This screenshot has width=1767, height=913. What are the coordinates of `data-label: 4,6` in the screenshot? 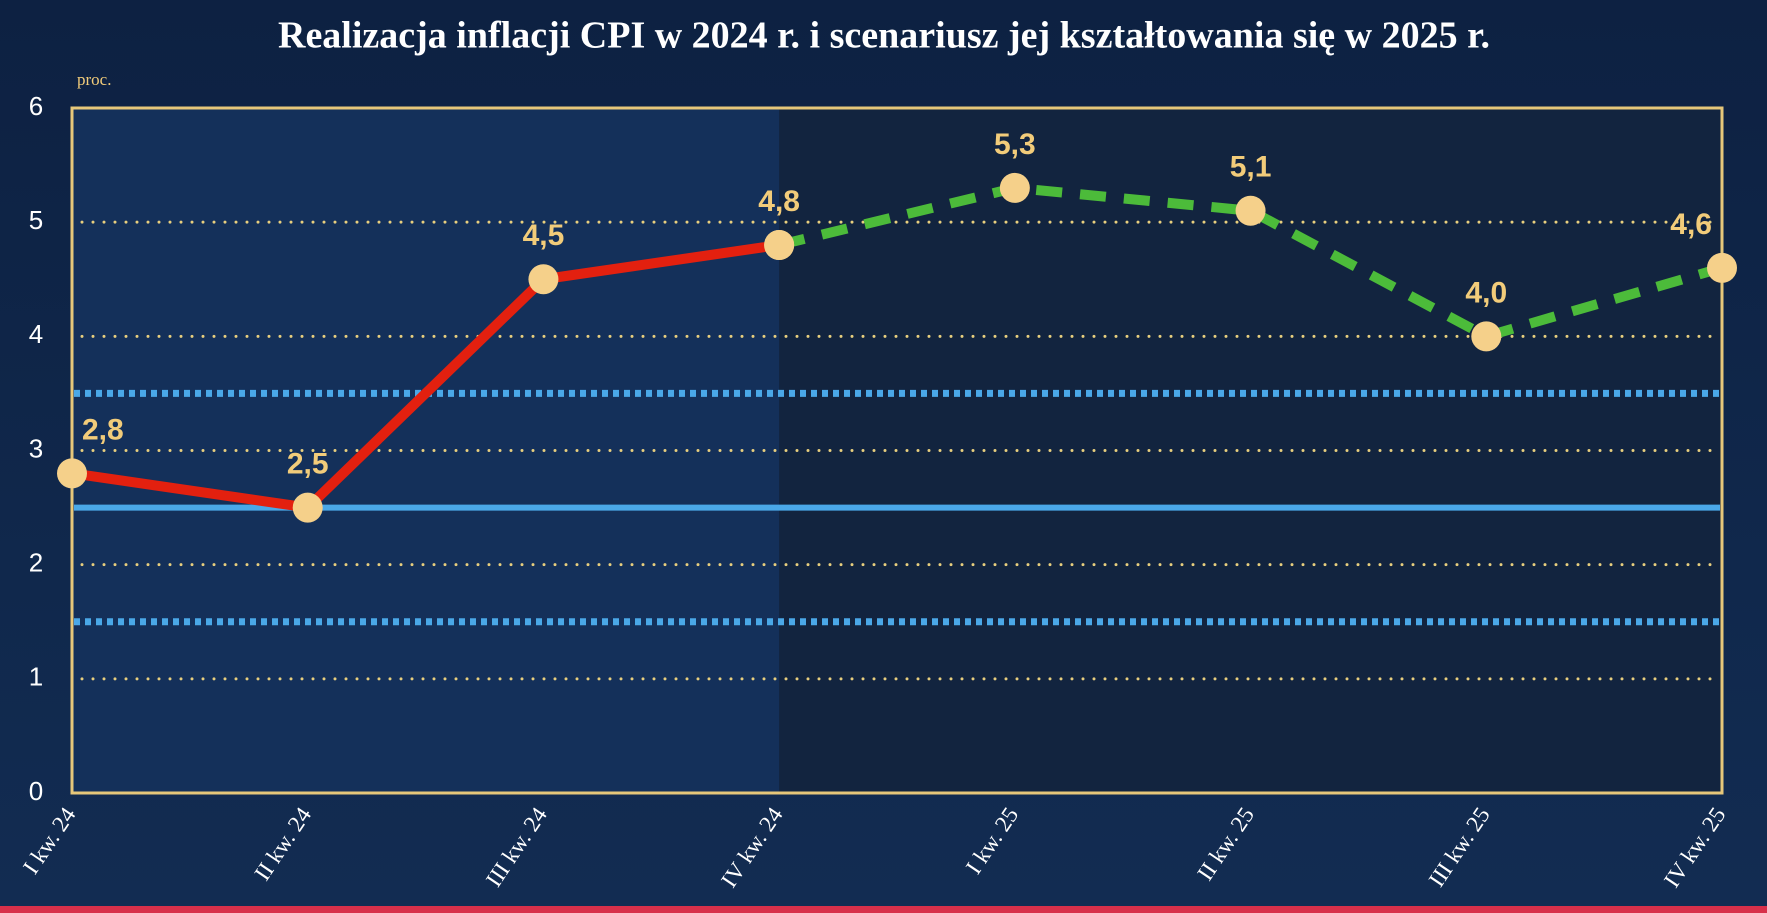 It's located at (1691, 224).